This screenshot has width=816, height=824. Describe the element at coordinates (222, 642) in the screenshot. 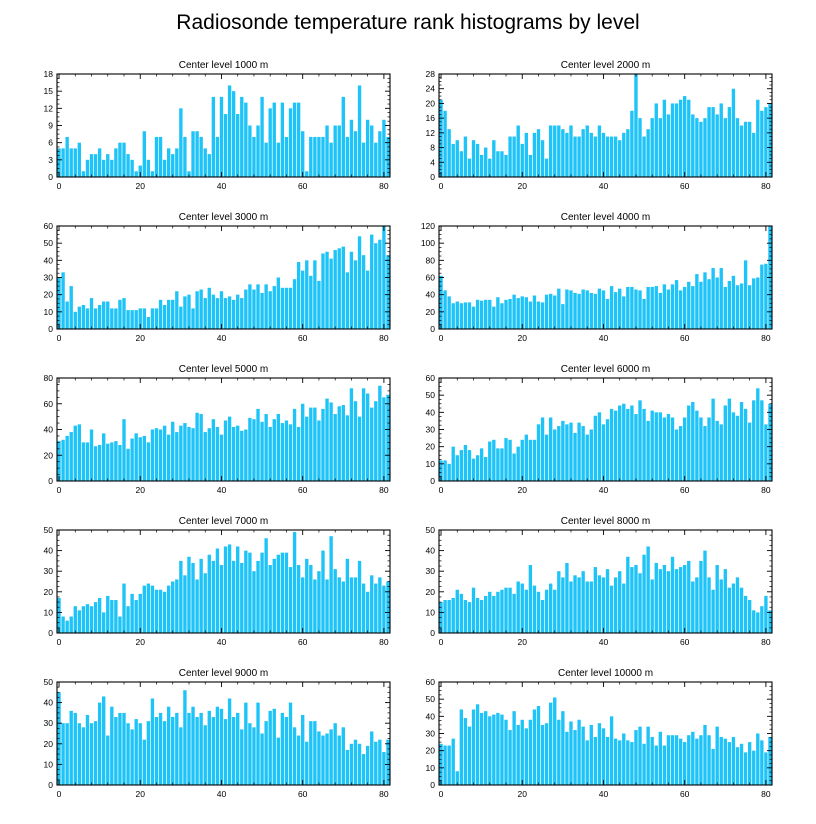

I see `x-tick-label: 40` at that location.